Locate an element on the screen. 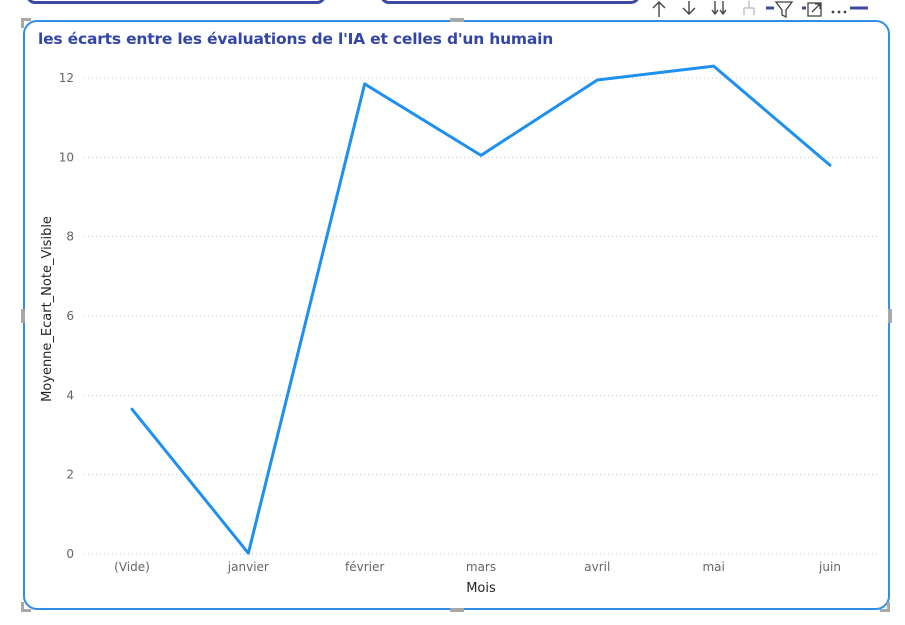  x-tick-label: février is located at coordinates (364, 567).